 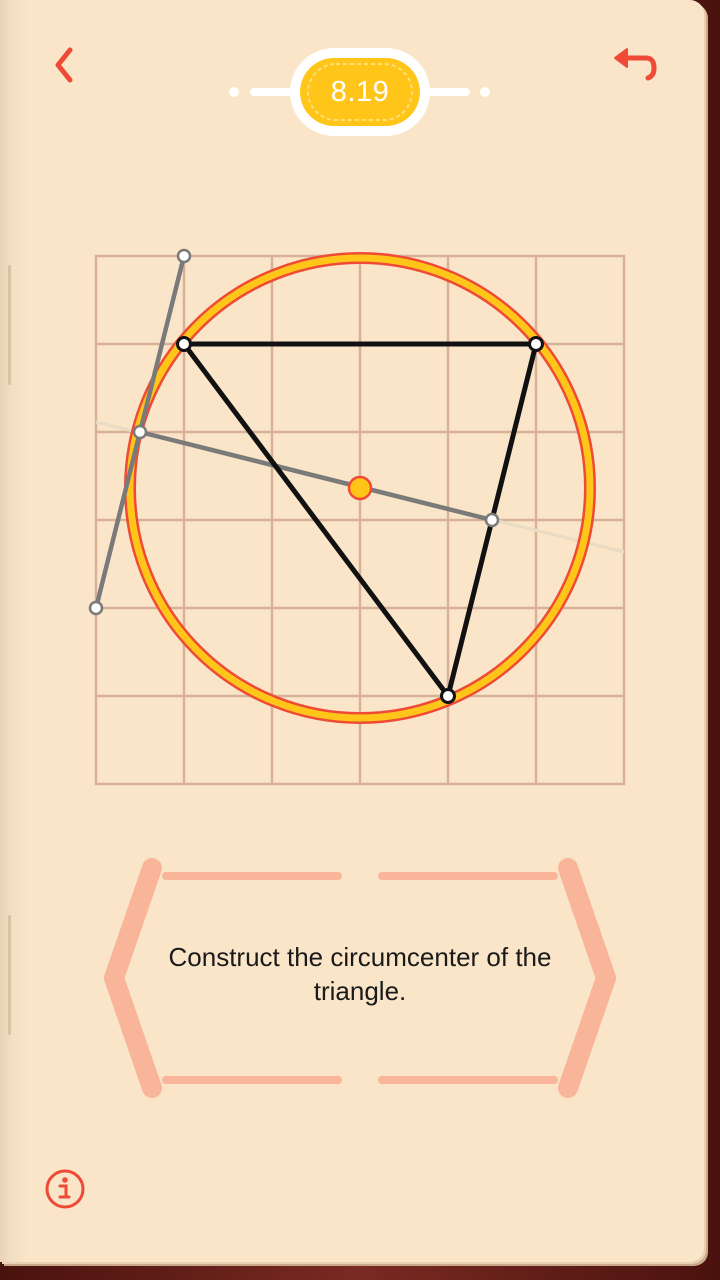 I want to click on objective-banner, so click(x=360, y=978).